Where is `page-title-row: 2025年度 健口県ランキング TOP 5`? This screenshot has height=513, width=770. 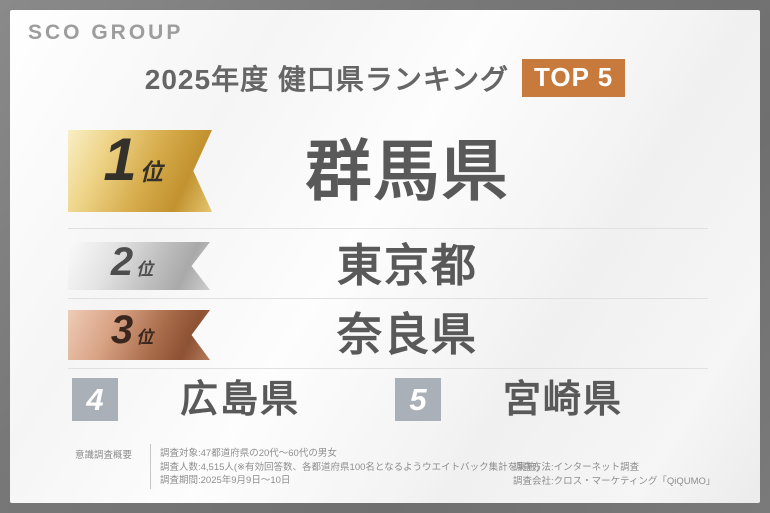
page-title-row: 2025年度 健口県ランキング TOP 5 is located at coordinates (385, 78).